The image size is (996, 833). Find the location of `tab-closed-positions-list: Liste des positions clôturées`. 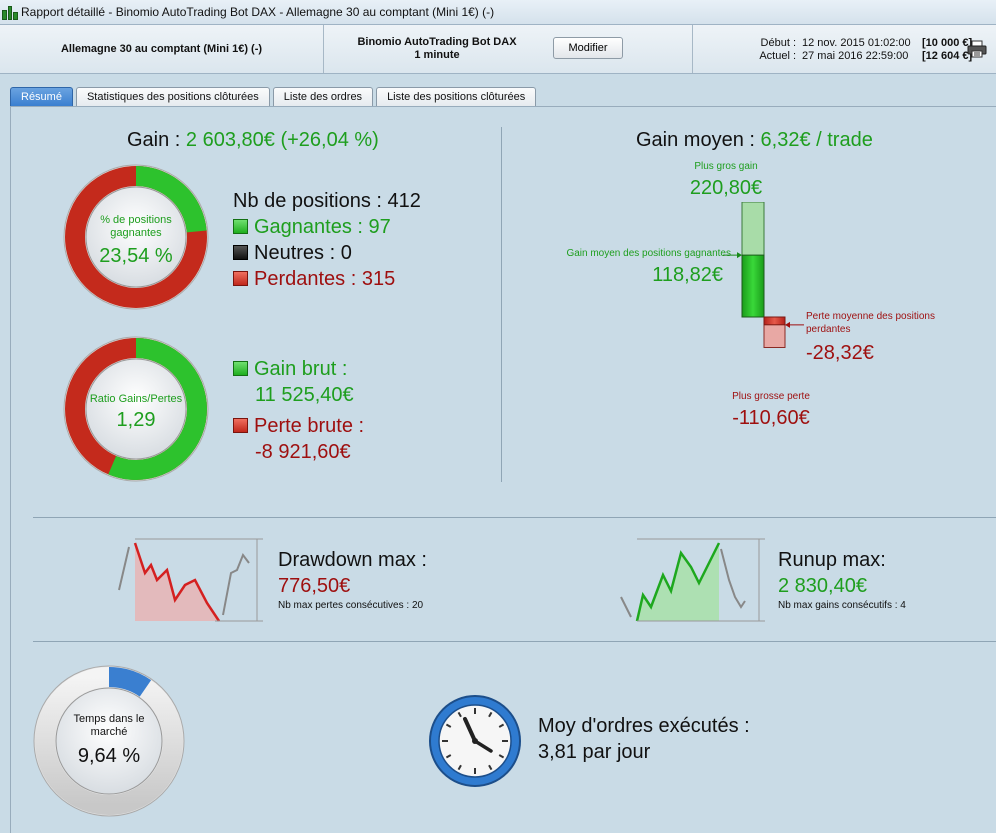

tab-closed-positions-list: Liste des positions clôturées is located at coordinates (456, 96).